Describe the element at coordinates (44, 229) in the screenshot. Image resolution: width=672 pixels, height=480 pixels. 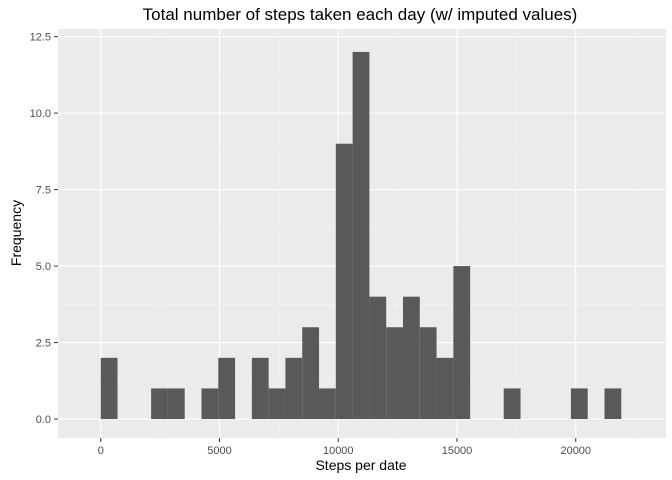
I see `y-axis: 0.0 2.5 5.0 7.5 10.0 12.5` at that location.